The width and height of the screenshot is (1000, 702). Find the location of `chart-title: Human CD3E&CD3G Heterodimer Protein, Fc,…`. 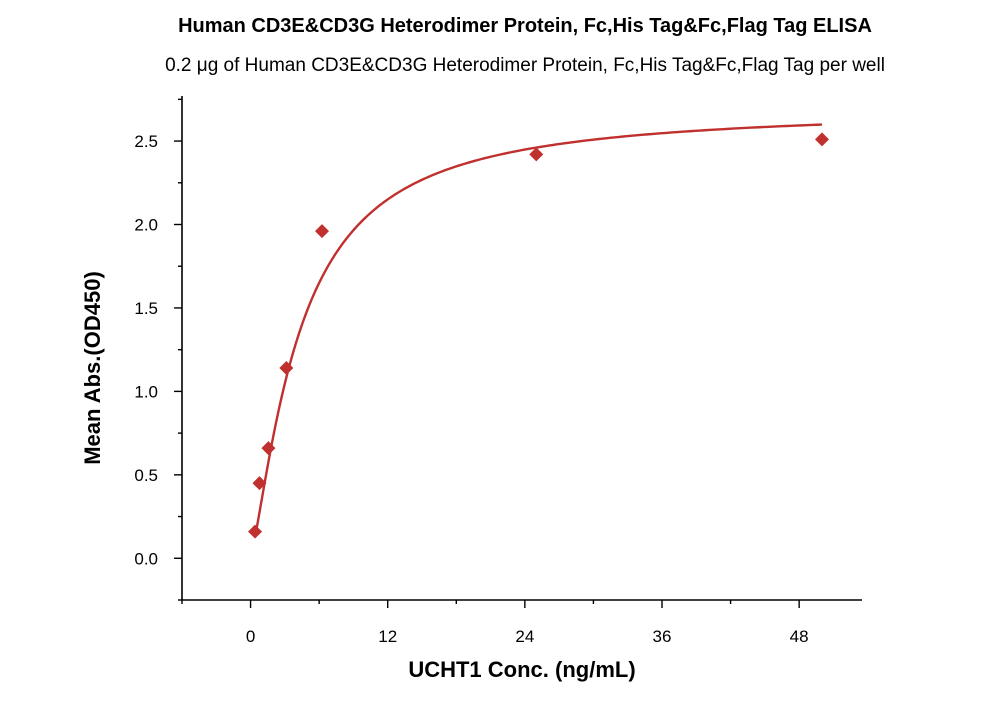

chart-title: Human CD3E&CD3G Heterodimer Protein, Fc,… is located at coordinates (525, 26).